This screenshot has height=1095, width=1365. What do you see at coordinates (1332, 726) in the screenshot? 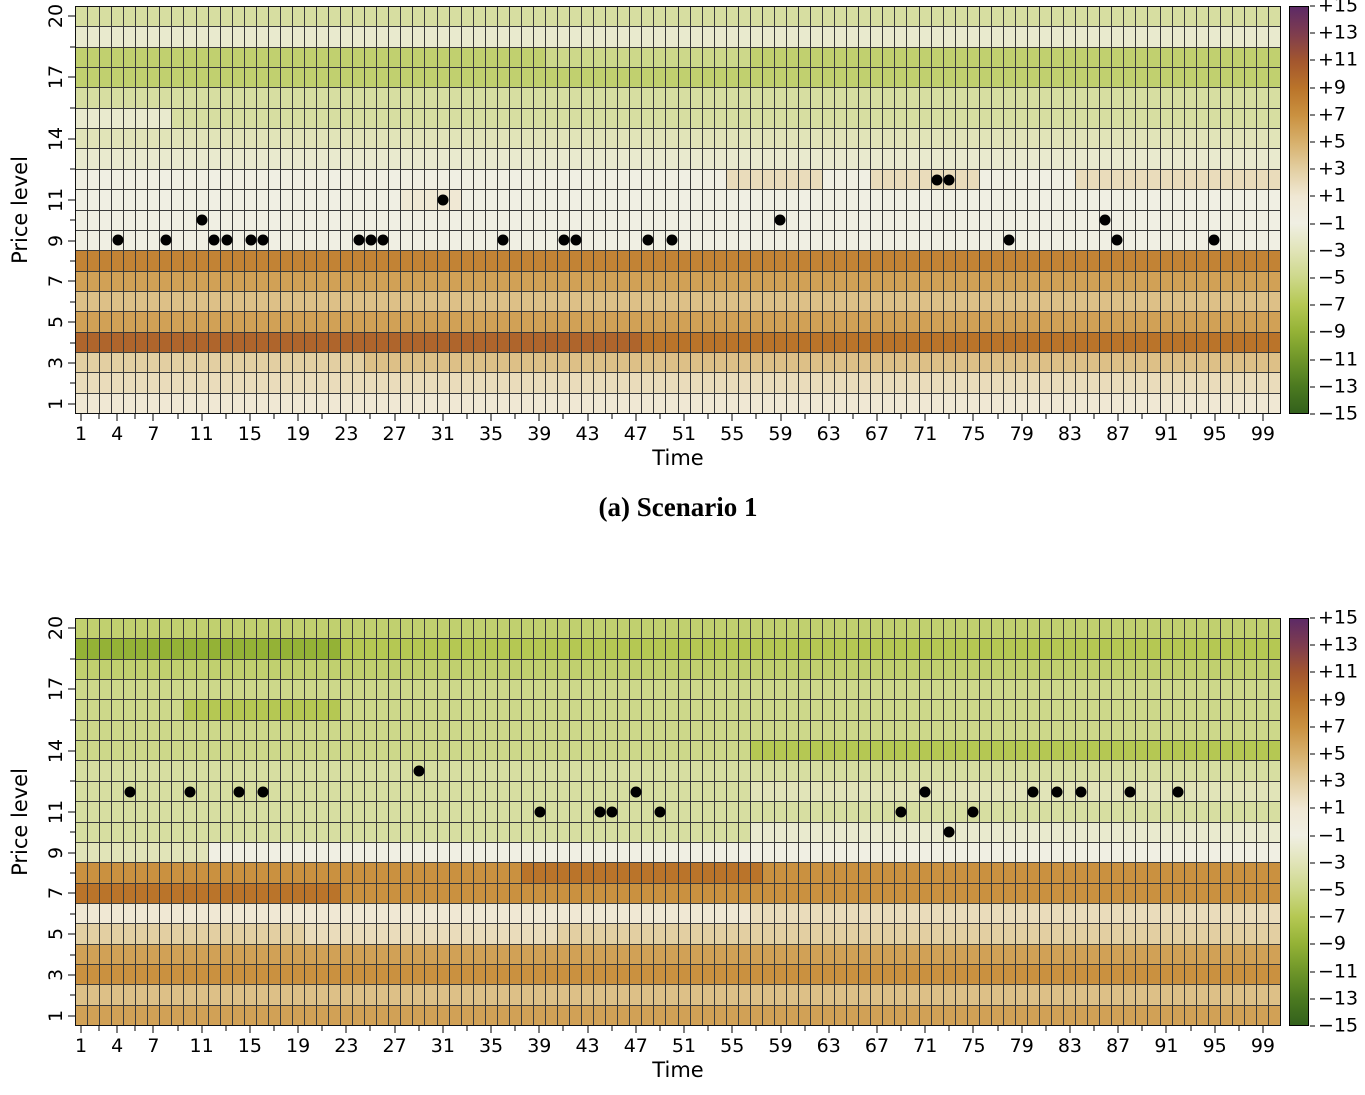
I see `colorbar-tick-label: +7` at bounding box center [1332, 726].